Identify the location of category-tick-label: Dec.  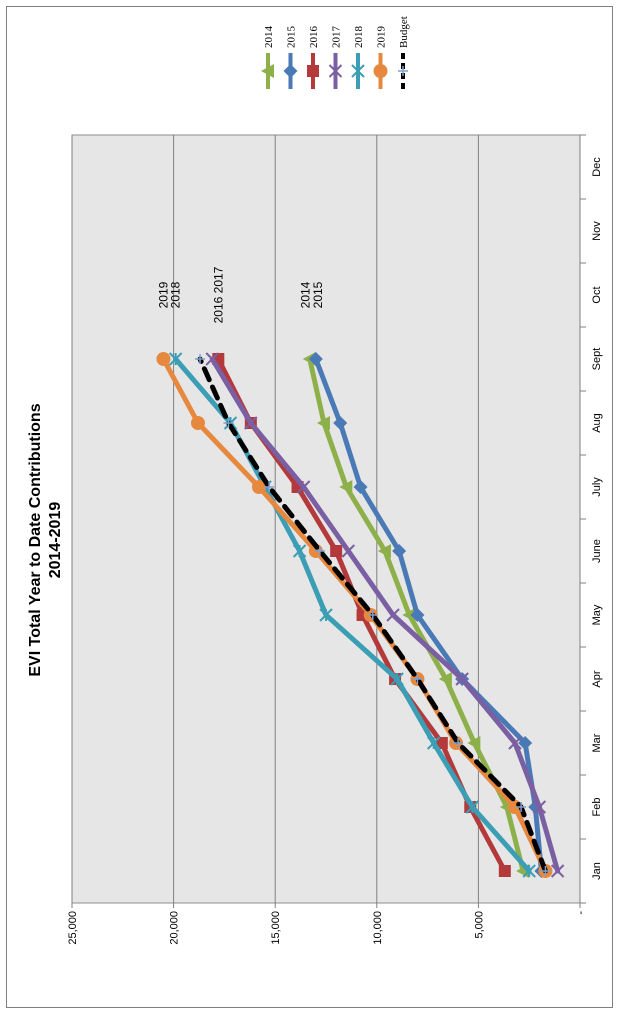
(597, 167).